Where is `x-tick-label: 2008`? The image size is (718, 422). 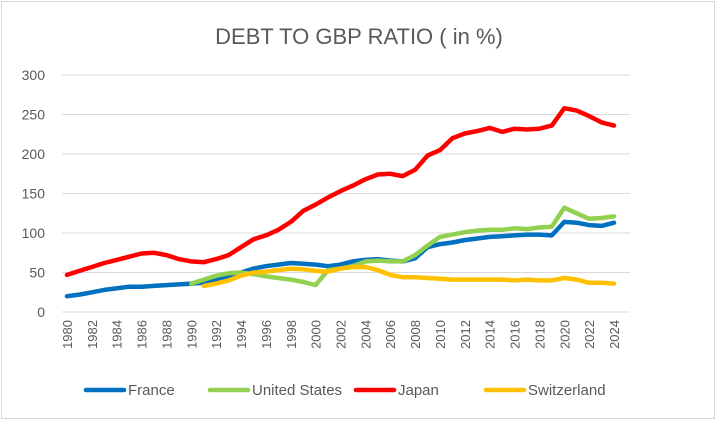
x-tick-label: 2008 is located at coordinates (415, 334).